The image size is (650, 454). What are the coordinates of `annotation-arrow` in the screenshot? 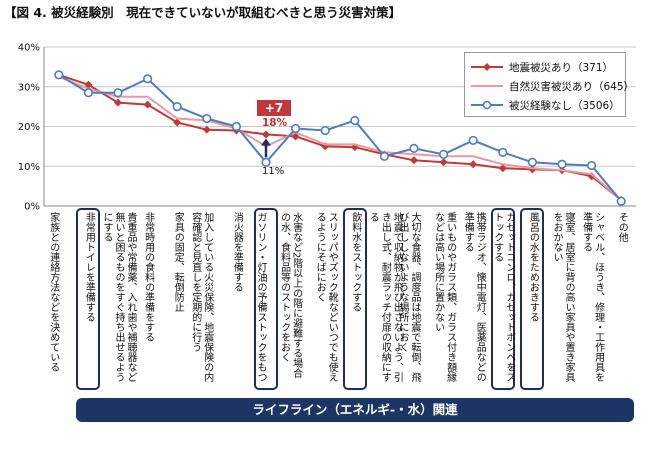 It's located at (266, 148).